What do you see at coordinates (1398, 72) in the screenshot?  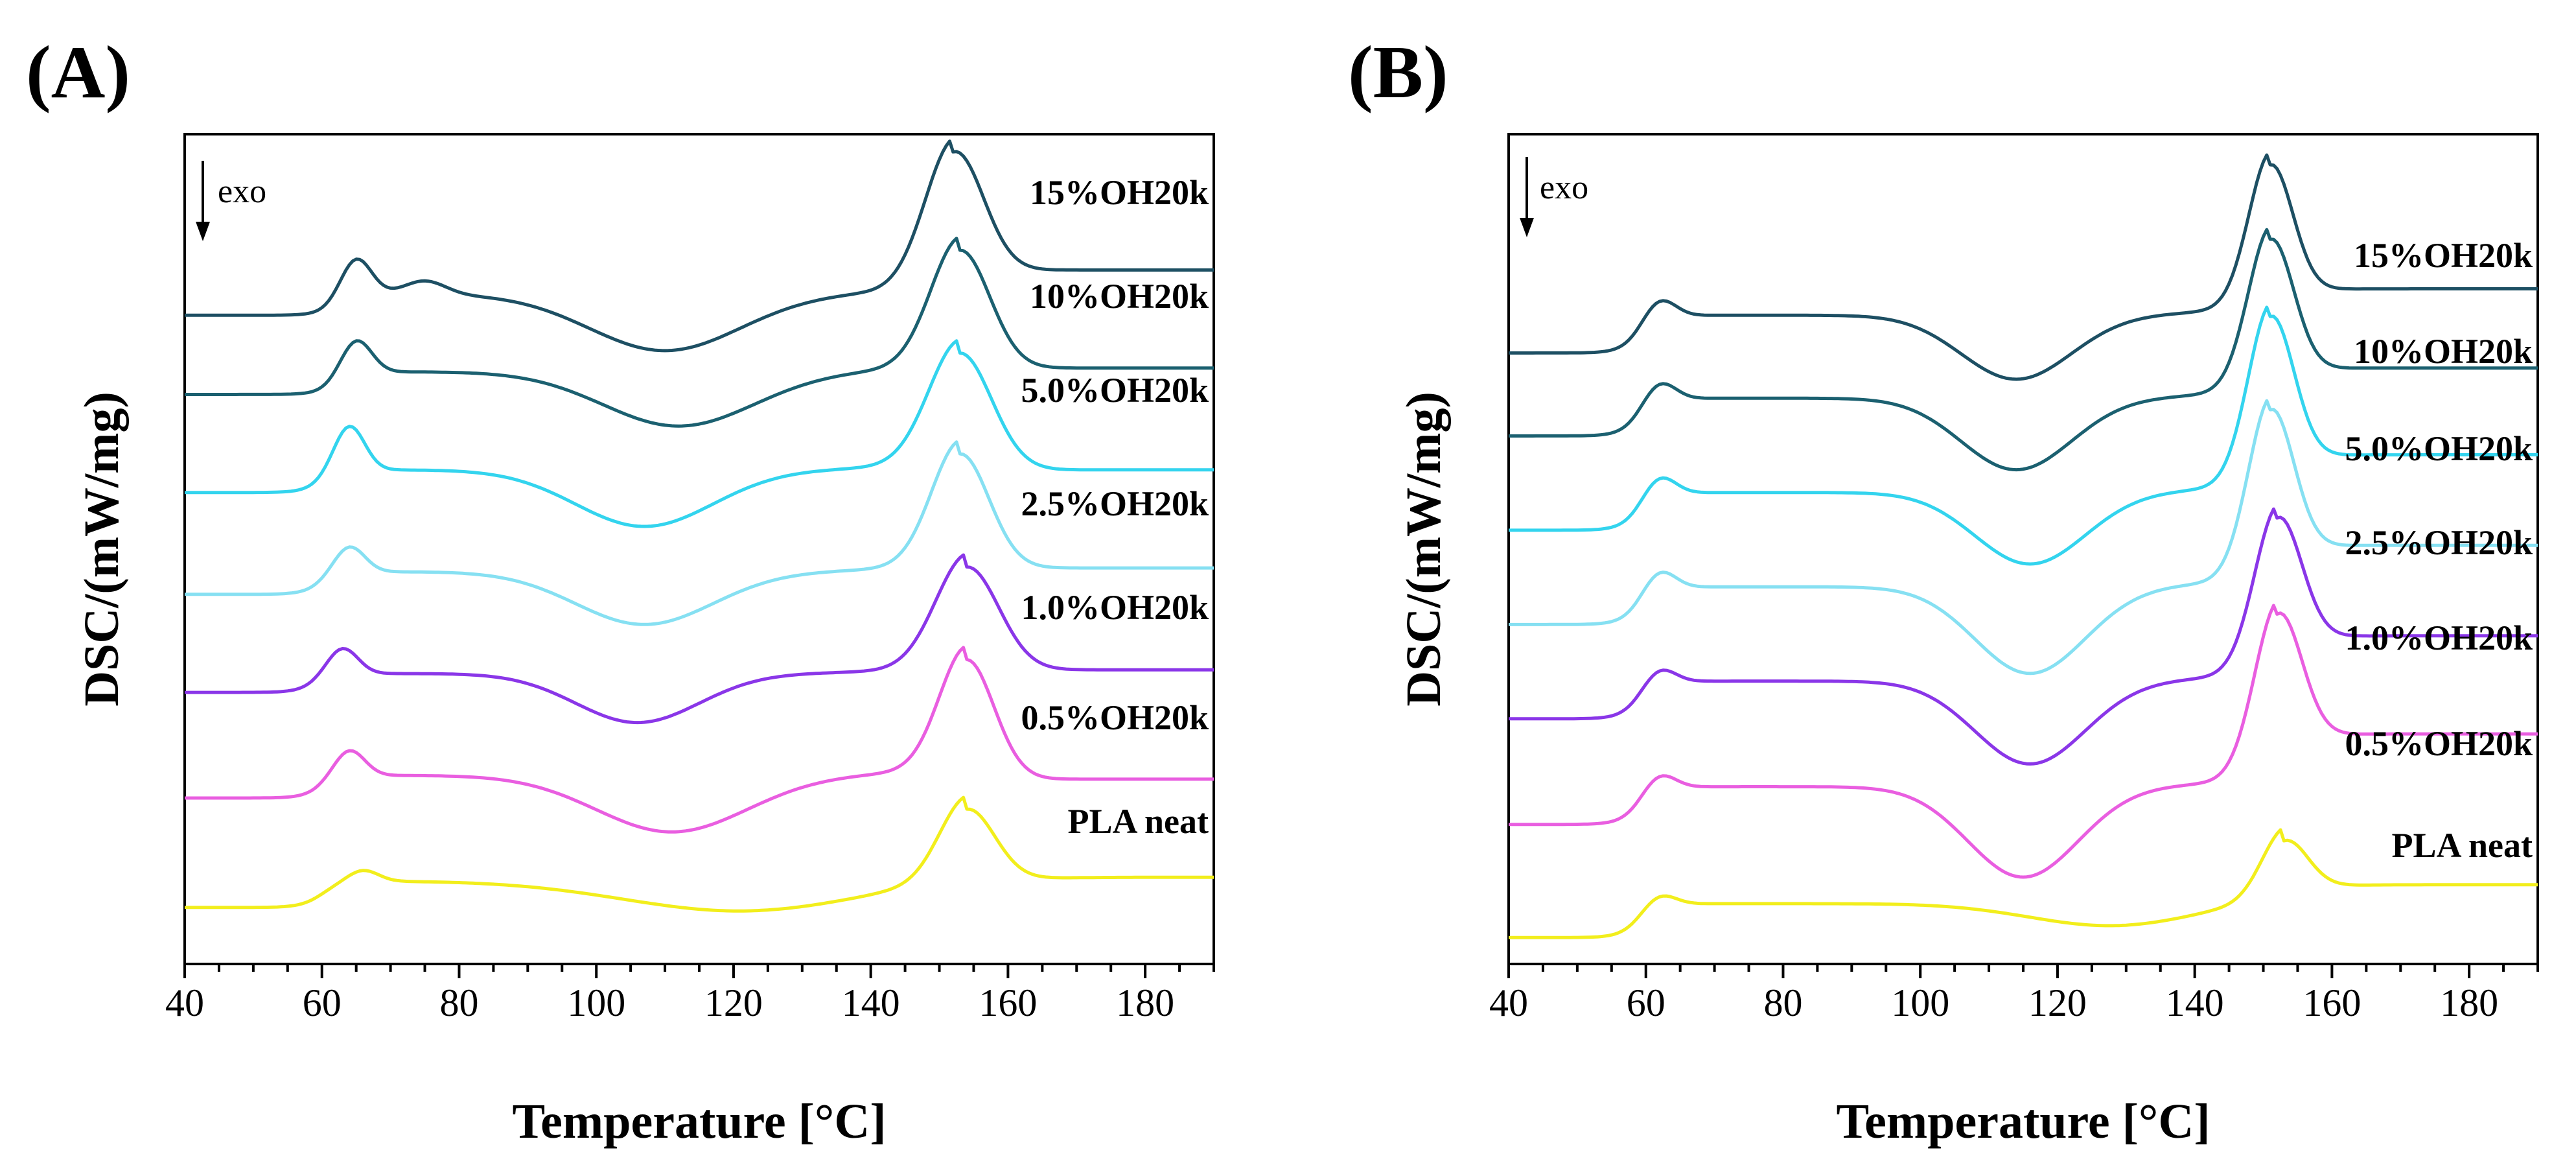 I see `panel-b-label: (B)` at bounding box center [1398, 72].